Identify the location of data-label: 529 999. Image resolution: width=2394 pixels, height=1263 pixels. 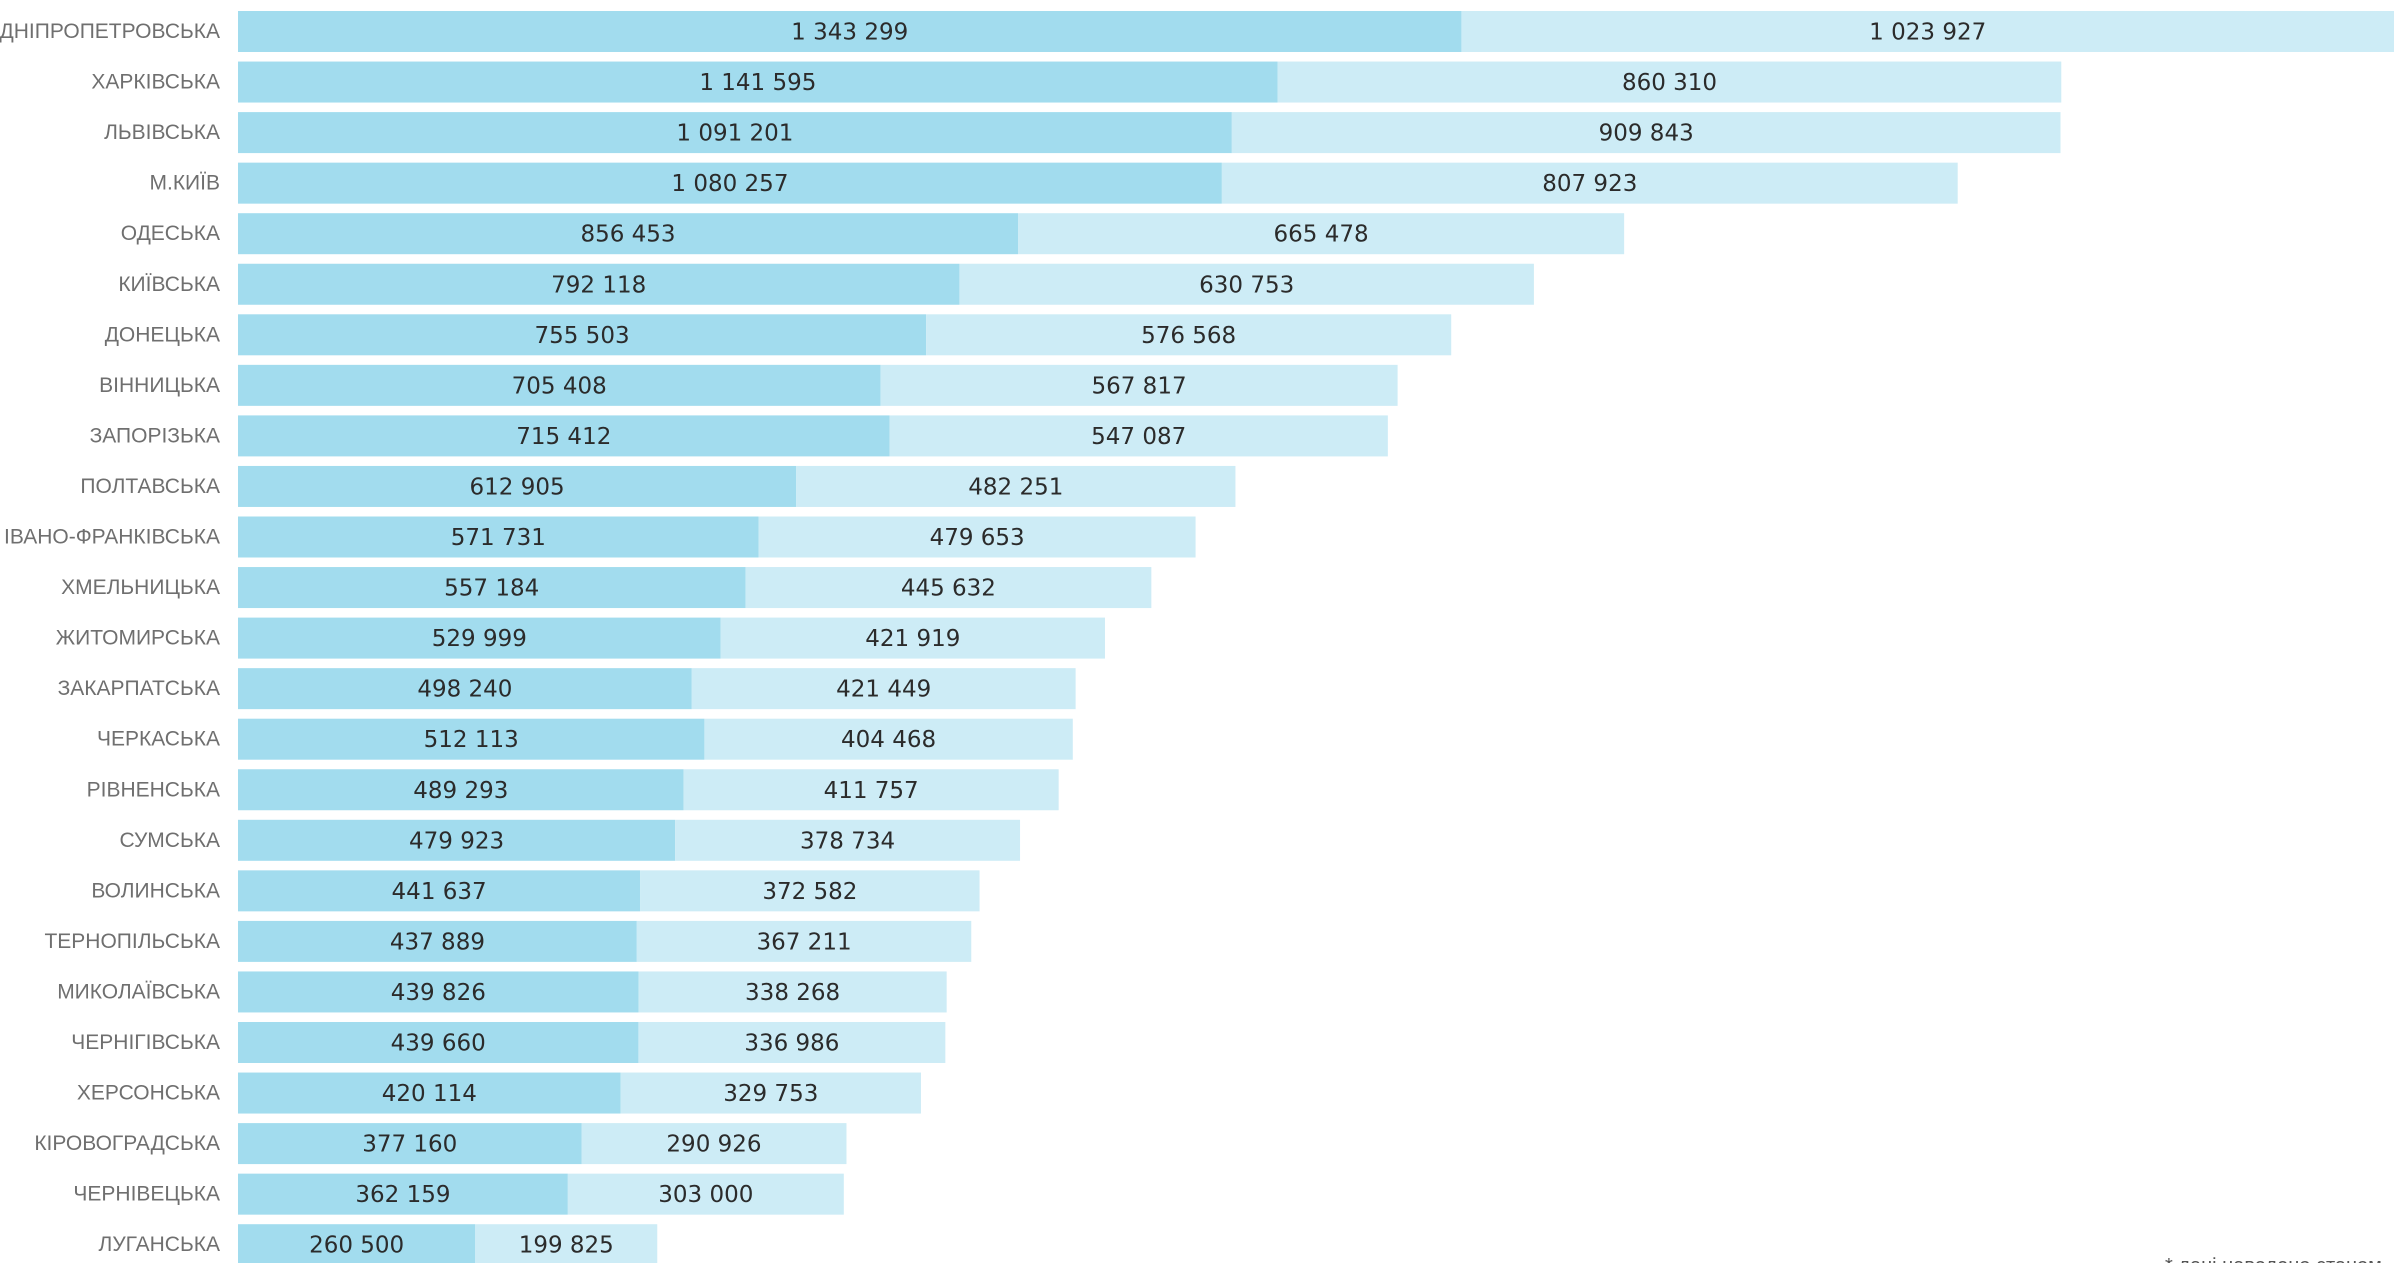
(479, 639).